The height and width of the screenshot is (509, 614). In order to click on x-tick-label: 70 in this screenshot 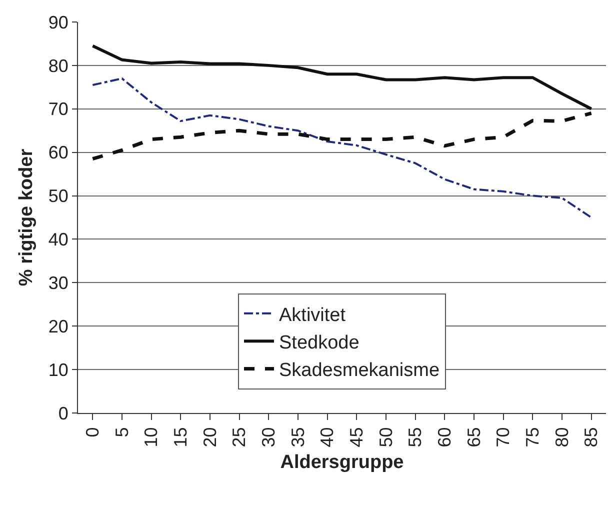, I will do `click(503, 437)`.